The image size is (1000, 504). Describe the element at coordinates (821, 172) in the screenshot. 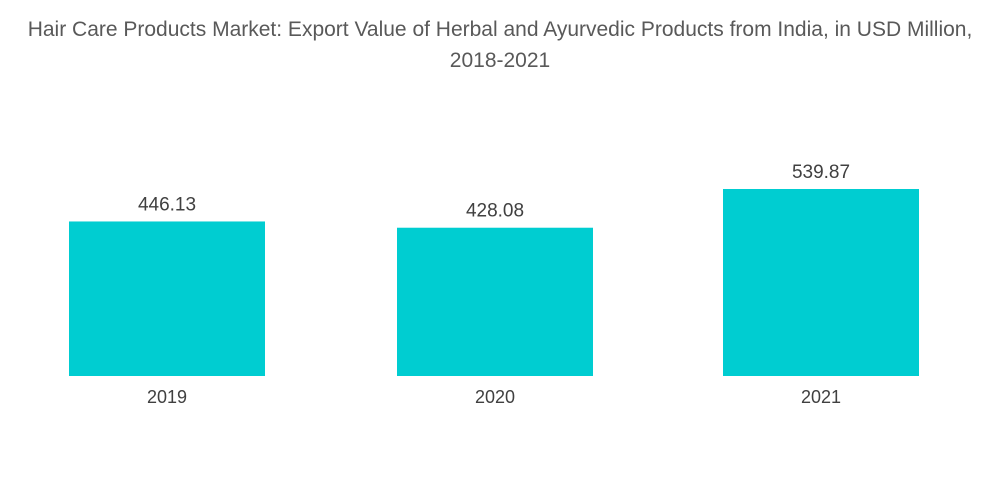

I see `data-label-2021: 539.87` at that location.